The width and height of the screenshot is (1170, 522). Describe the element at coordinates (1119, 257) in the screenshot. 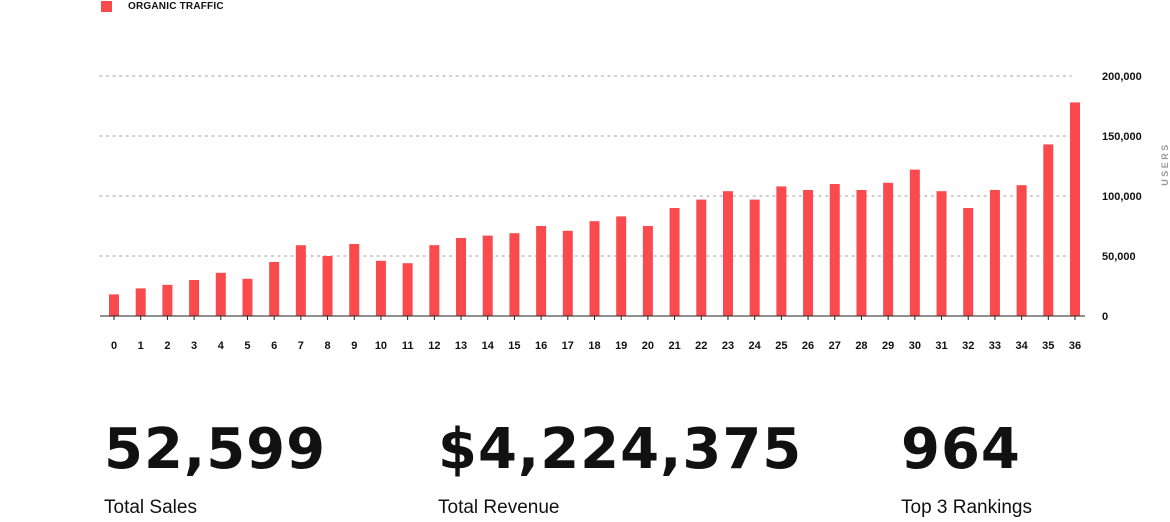

I see `y-tick-label: 50,000` at that location.